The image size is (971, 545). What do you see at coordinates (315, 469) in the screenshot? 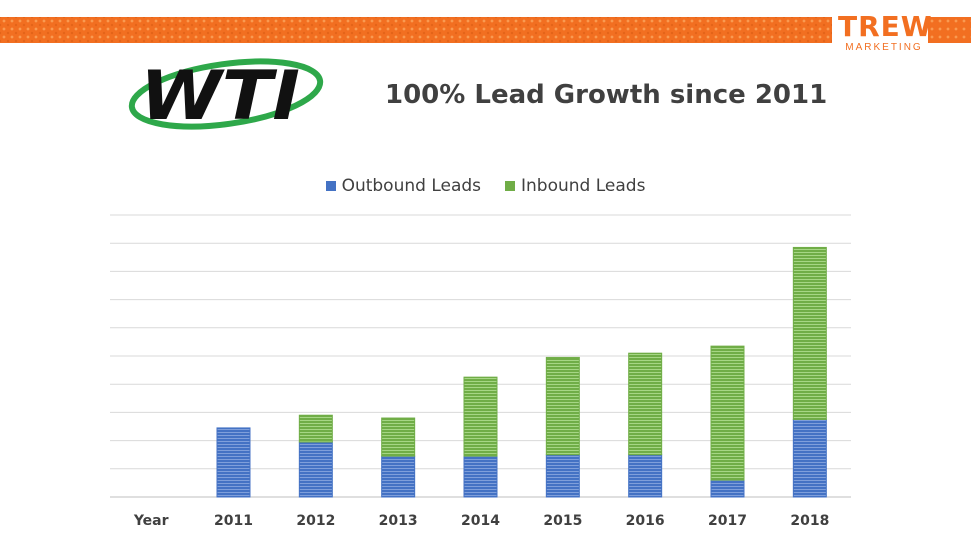
I see `bar-outbound-2012` at bounding box center [315, 469].